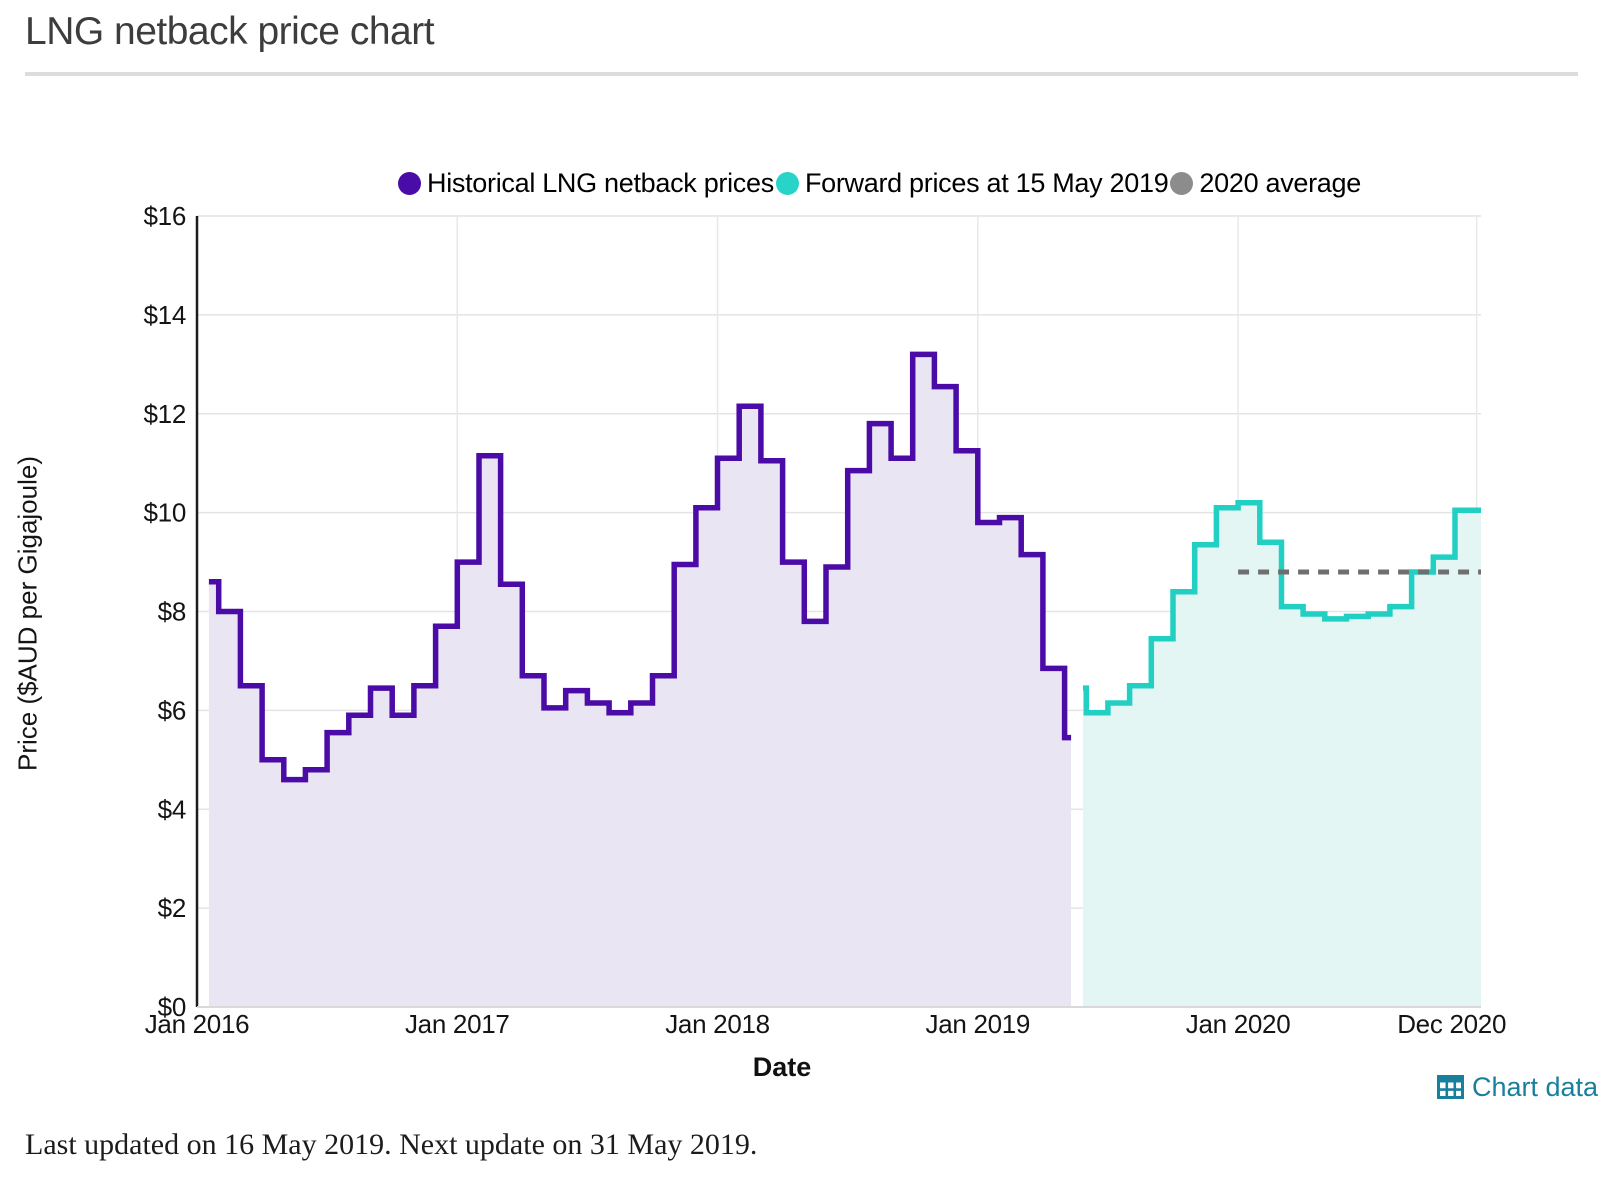 This screenshot has width=1603, height=1202. What do you see at coordinates (165, 315) in the screenshot?
I see `y-tick-label: $14` at bounding box center [165, 315].